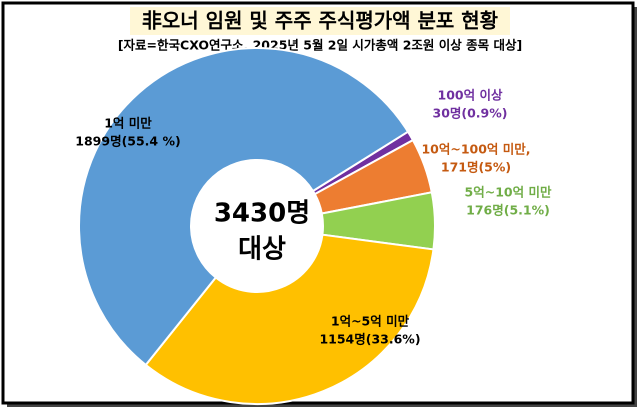 This screenshot has height=414, width=640. What do you see at coordinates (476, 167) in the screenshot?
I see `value-label: 171명(5%)` at bounding box center [476, 167].